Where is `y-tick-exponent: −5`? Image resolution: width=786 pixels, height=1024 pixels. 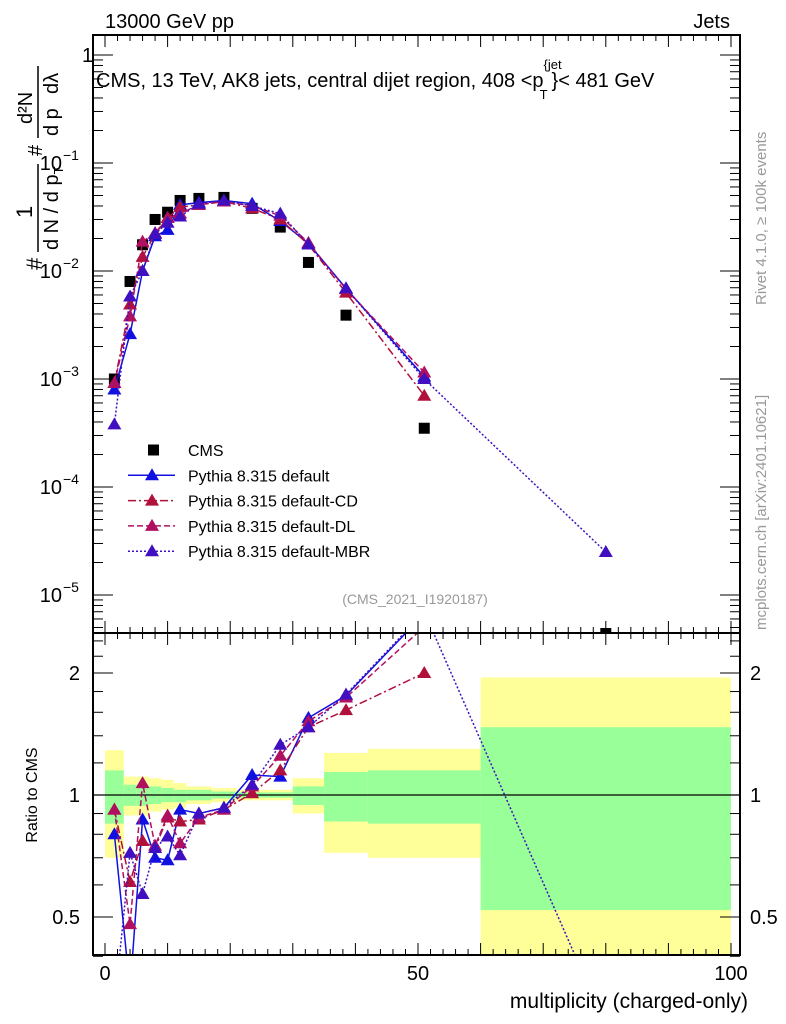
y-tick-exponent: −5 is located at coordinates (71, 587).